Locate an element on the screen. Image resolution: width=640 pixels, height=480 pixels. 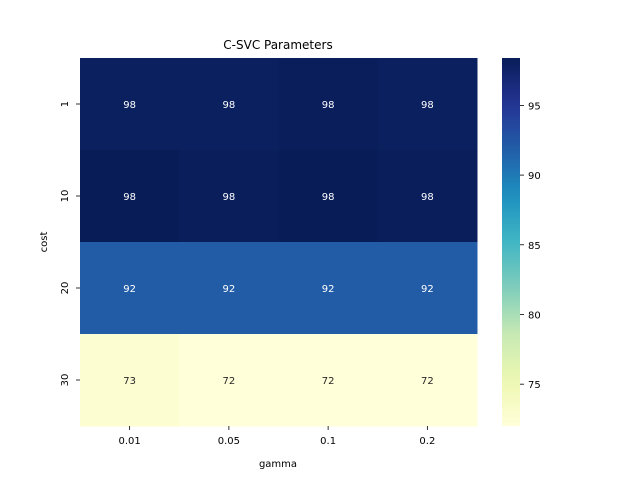
colorbar-tick-label: 90 is located at coordinates (534, 176).